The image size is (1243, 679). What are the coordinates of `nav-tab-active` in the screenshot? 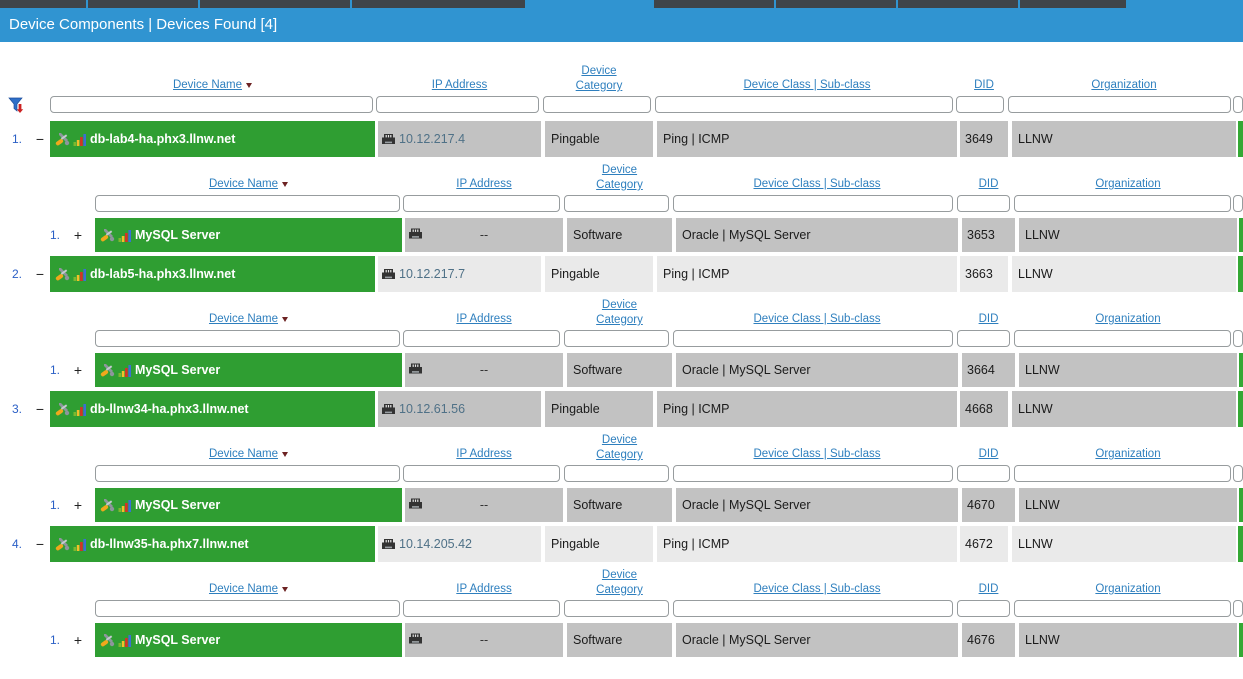 It's located at (590, 4).